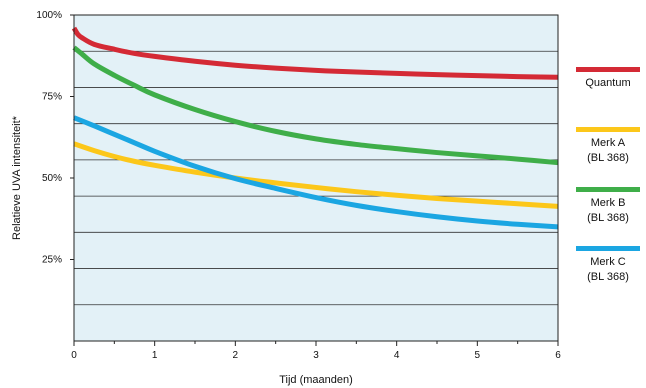 The image size is (646, 388). What do you see at coordinates (55, 138) in the screenshot?
I see `y-axis-ticks: 100% 75% 50% 25%` at bounding box center [55, 138].